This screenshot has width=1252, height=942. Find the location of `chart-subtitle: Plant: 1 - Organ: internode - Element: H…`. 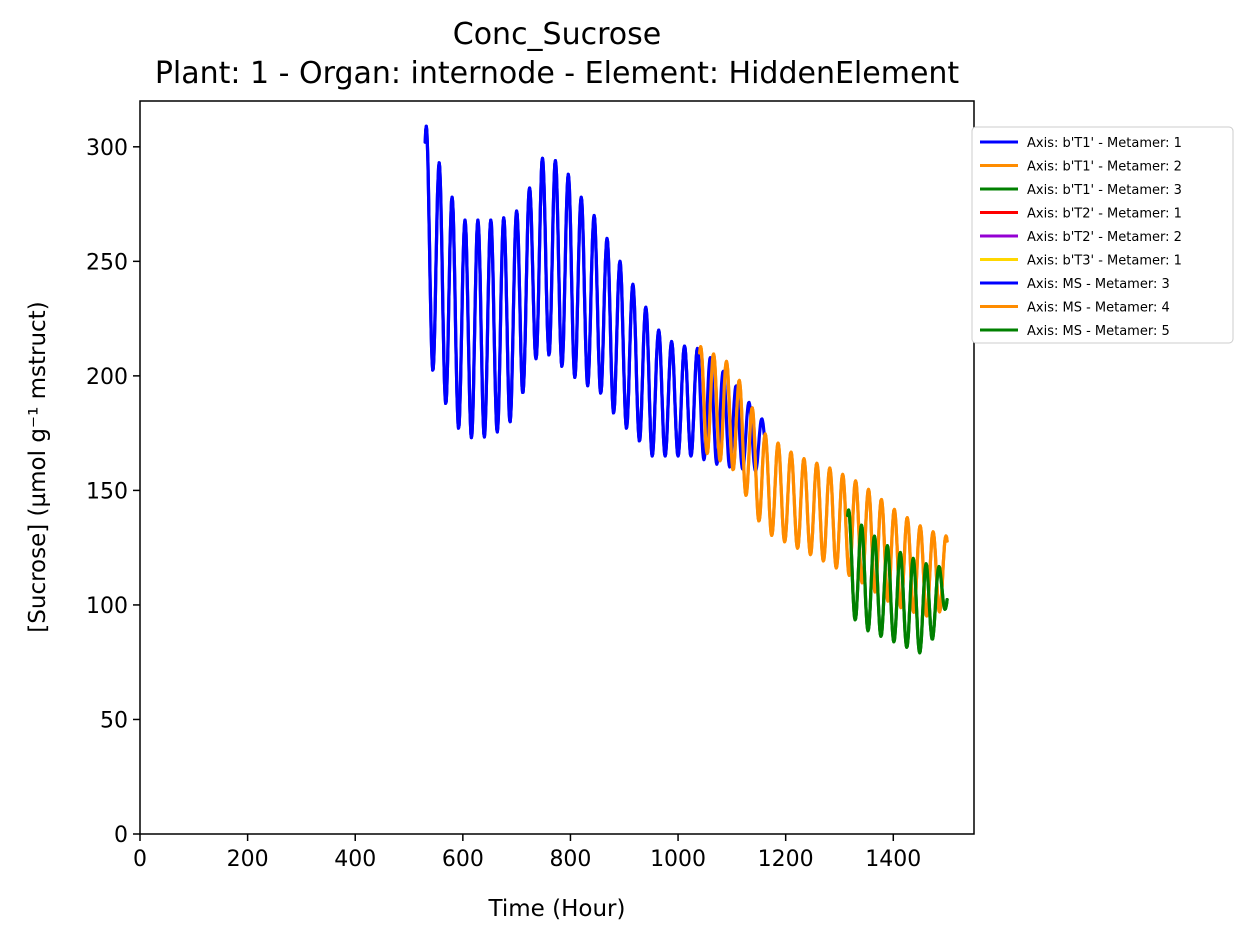

chart-subtitle: Plant: 1 - Organ: internode - Element: H… is located at coordinates (557, 73).